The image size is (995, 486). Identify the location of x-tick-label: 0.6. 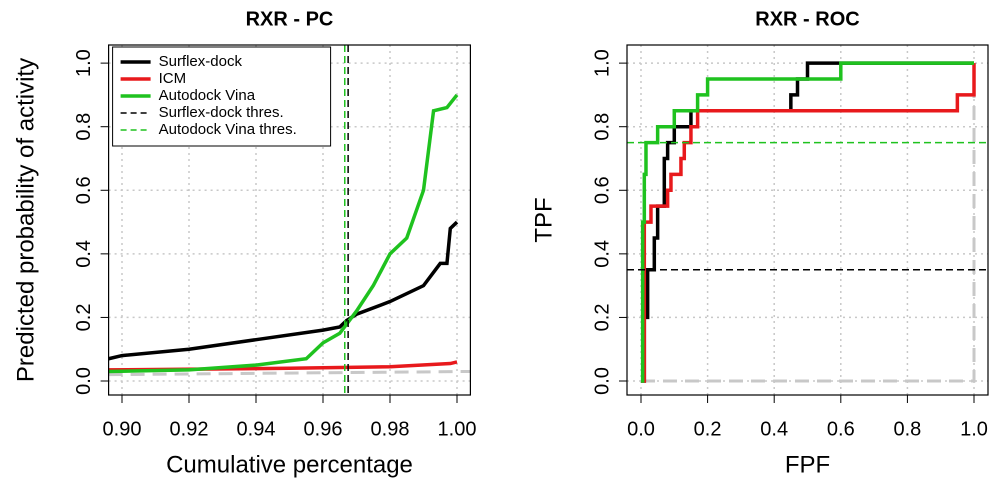
(841, 429).